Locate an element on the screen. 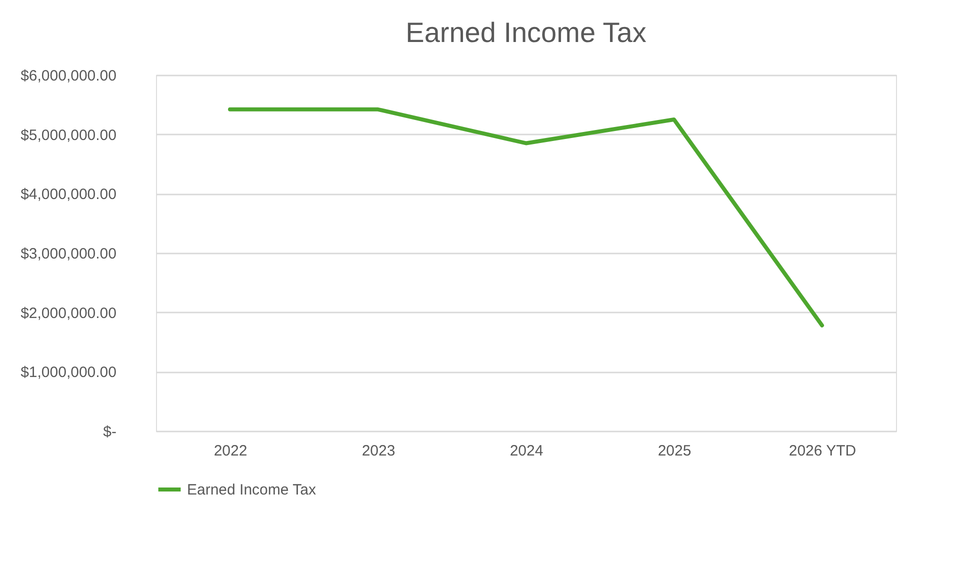 The width and height of the screenshot is (958, 580). y-tick-label: $3,000,000.00 is located at coordinates (68, 254).